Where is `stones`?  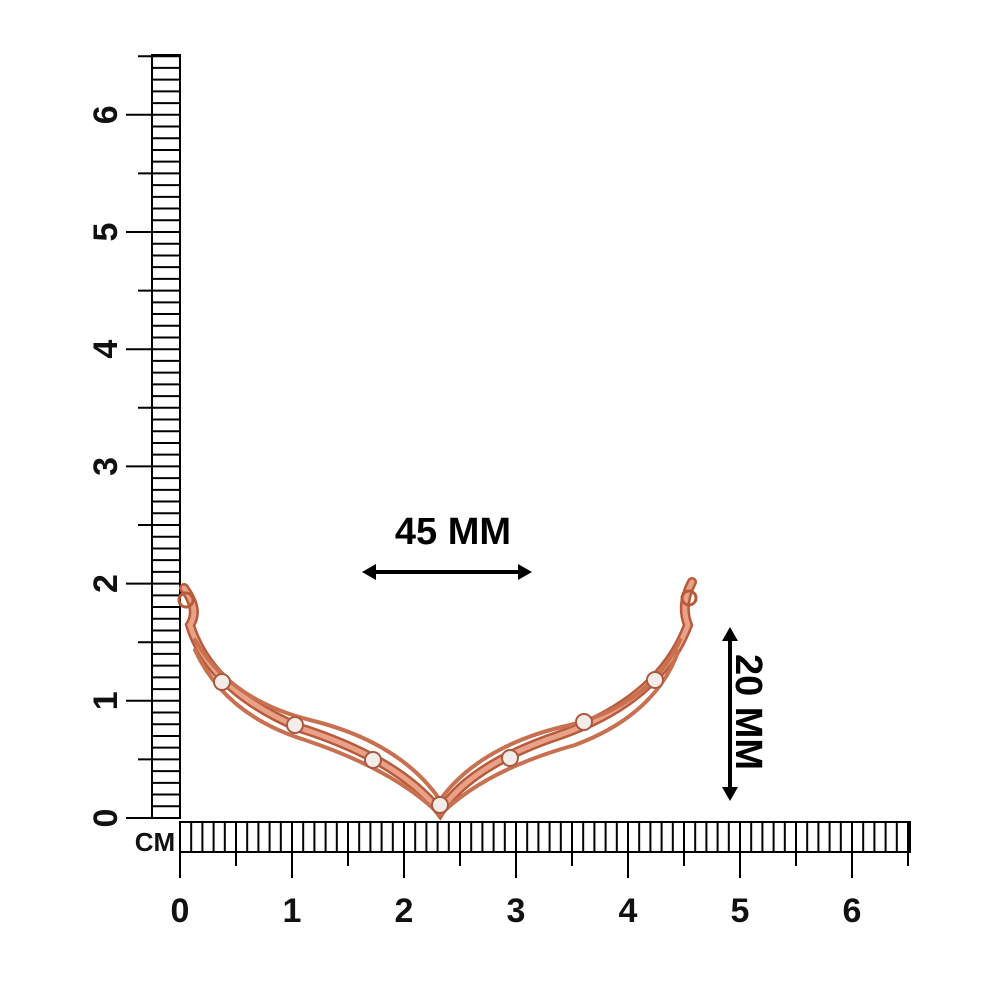 stones is located at coordinates (438, 742).